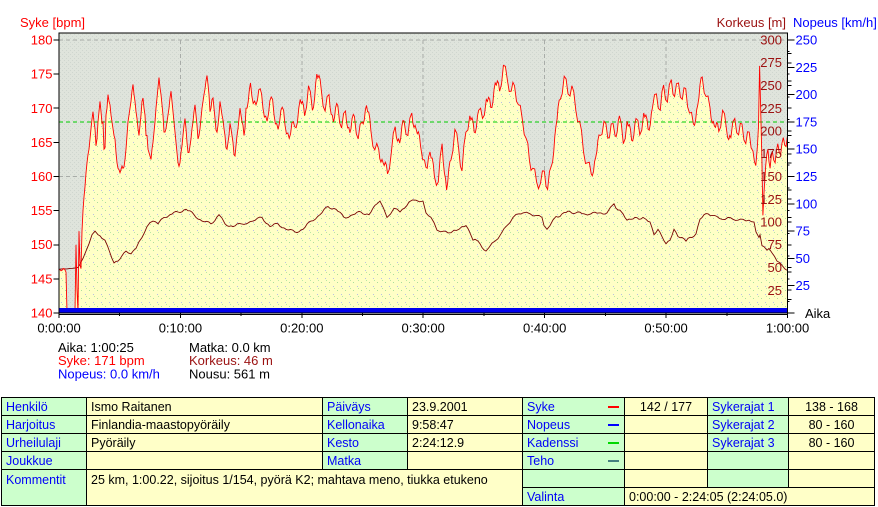 The height and width of the screenshot is (507, 878). Describe the element at coordinates (109, 373) in the screenshot. I see `svg-text: Nopeus: 0.0 km/h` at that location.